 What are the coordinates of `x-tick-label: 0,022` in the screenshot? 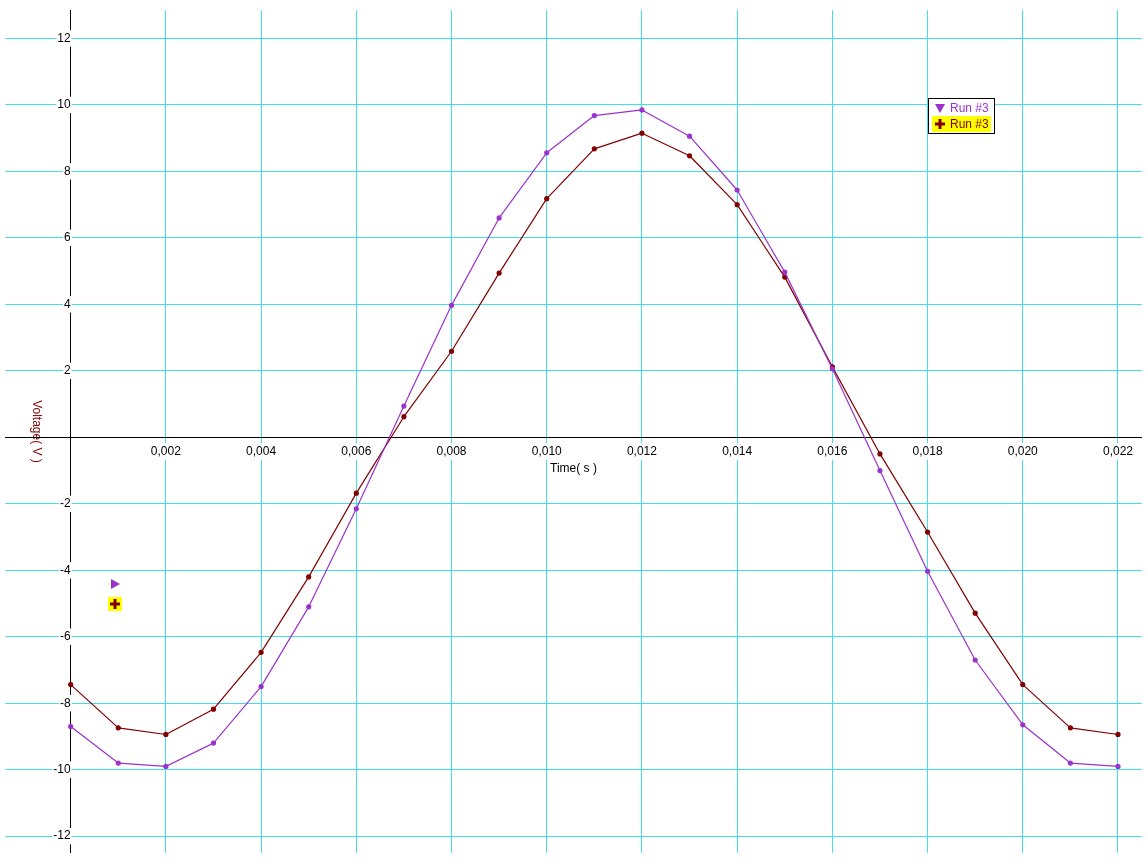 It's located at (1118, 450).